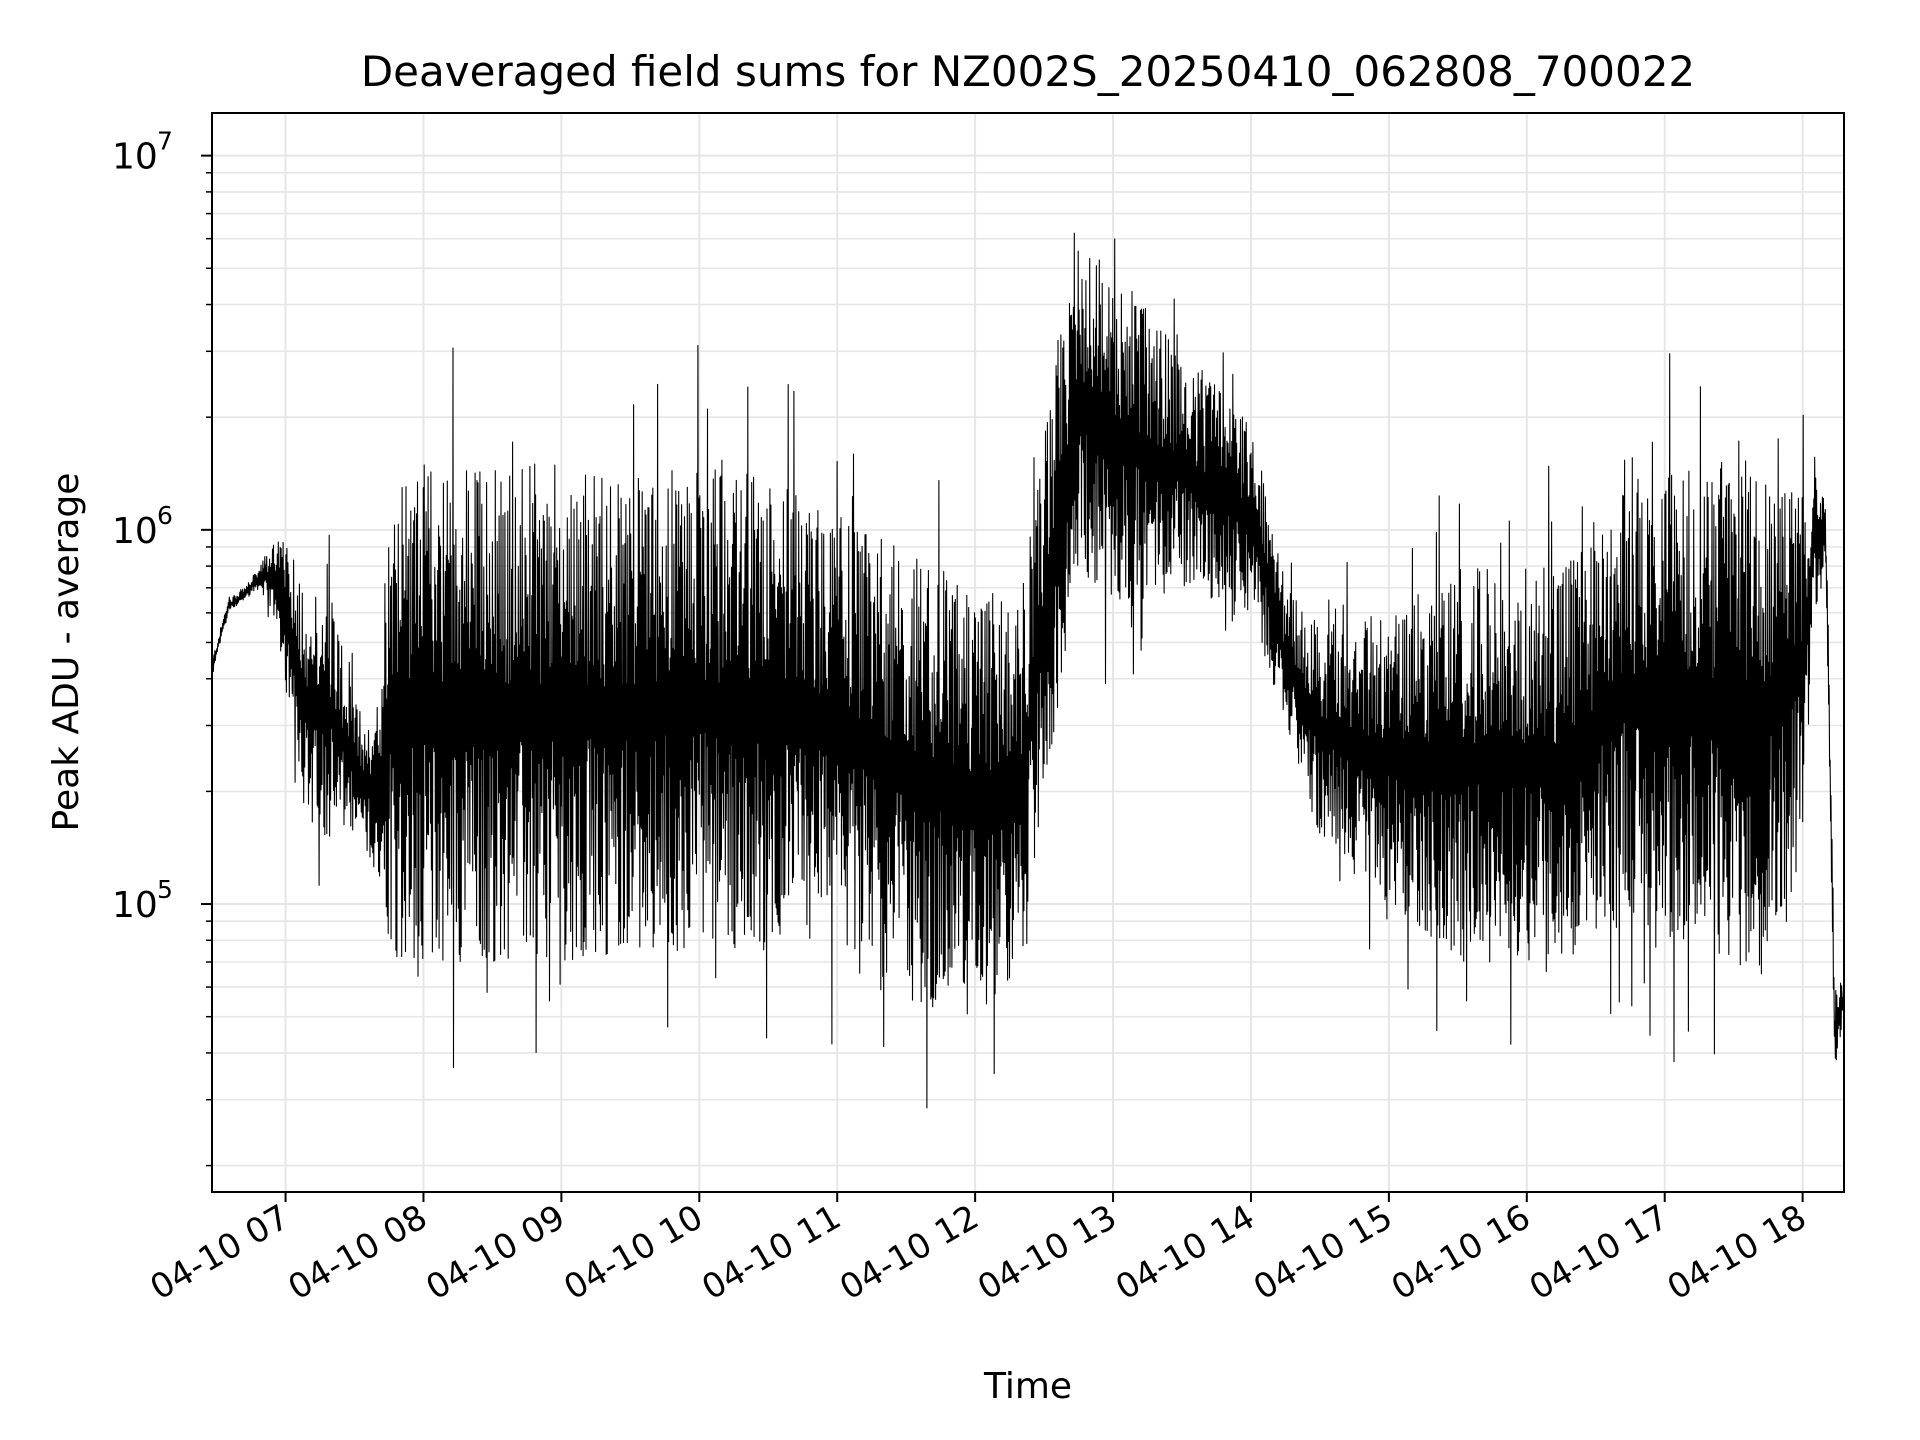 Image resolution: width=1920 pixels, height=1440 pixels. Describe the element at coordinates (165, 141) in the screenshot. I see `y-tick-exponent: 7` at that location.